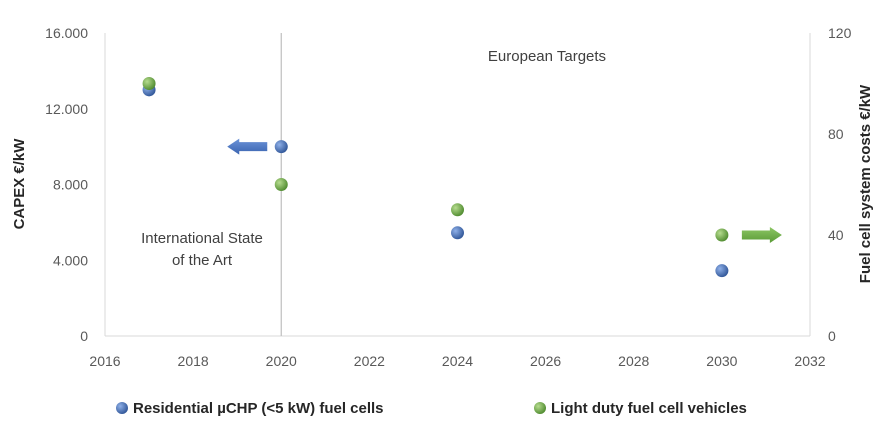 The image size is (888, 444). What do you see at coordinates (633, 361) in the screenshot?
I see `x-tick-label: 2028` at bounding box center [633, 361].